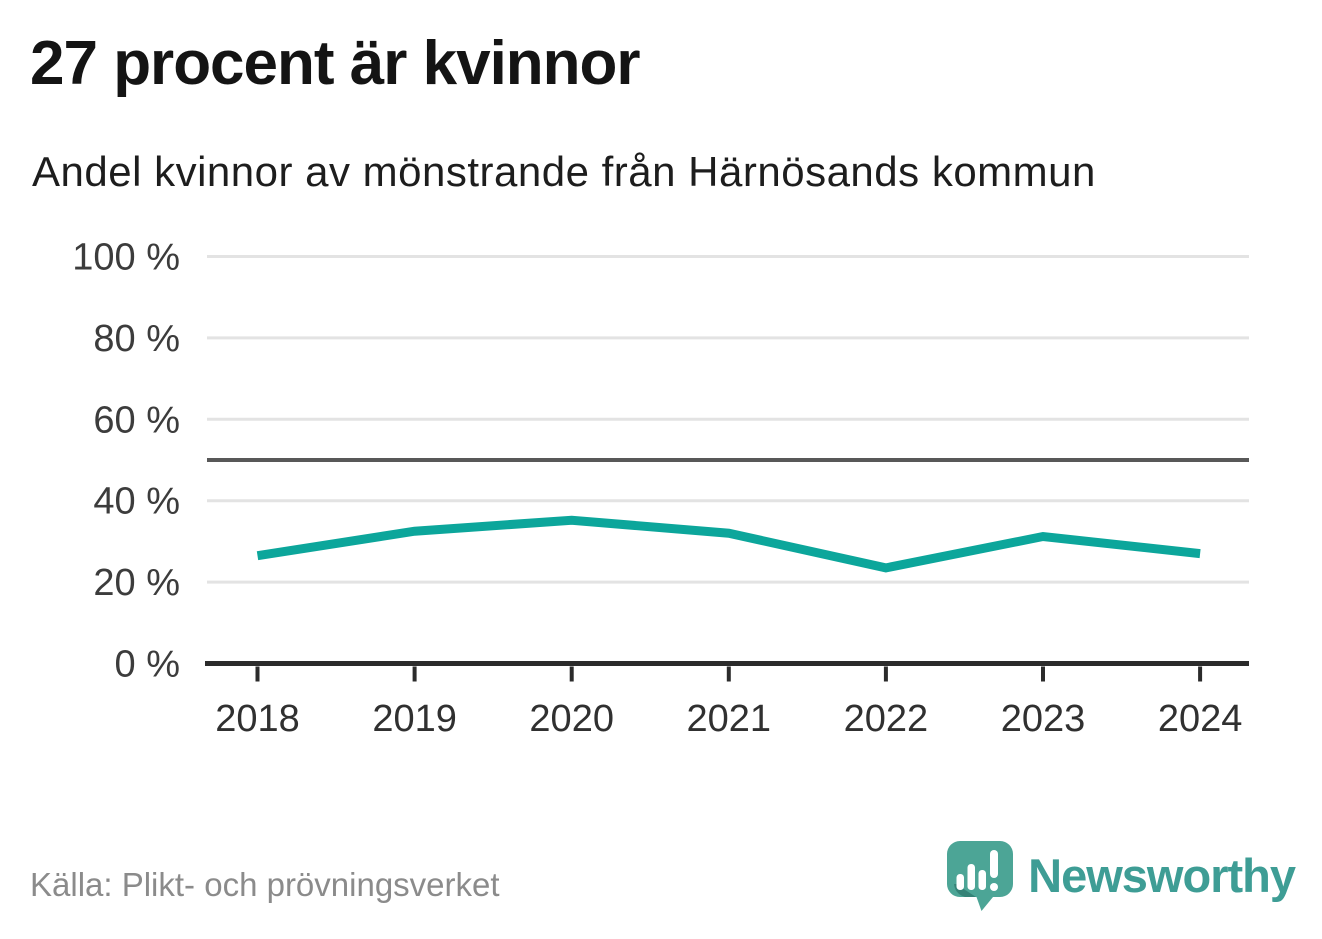 Image resolution: width=1322 pixels, height=939 pixels. What do you see at coordinates (414, 719) in the screenshot?
I see `x-tick-label-2019: 2019` at bounding box center [414, 719].